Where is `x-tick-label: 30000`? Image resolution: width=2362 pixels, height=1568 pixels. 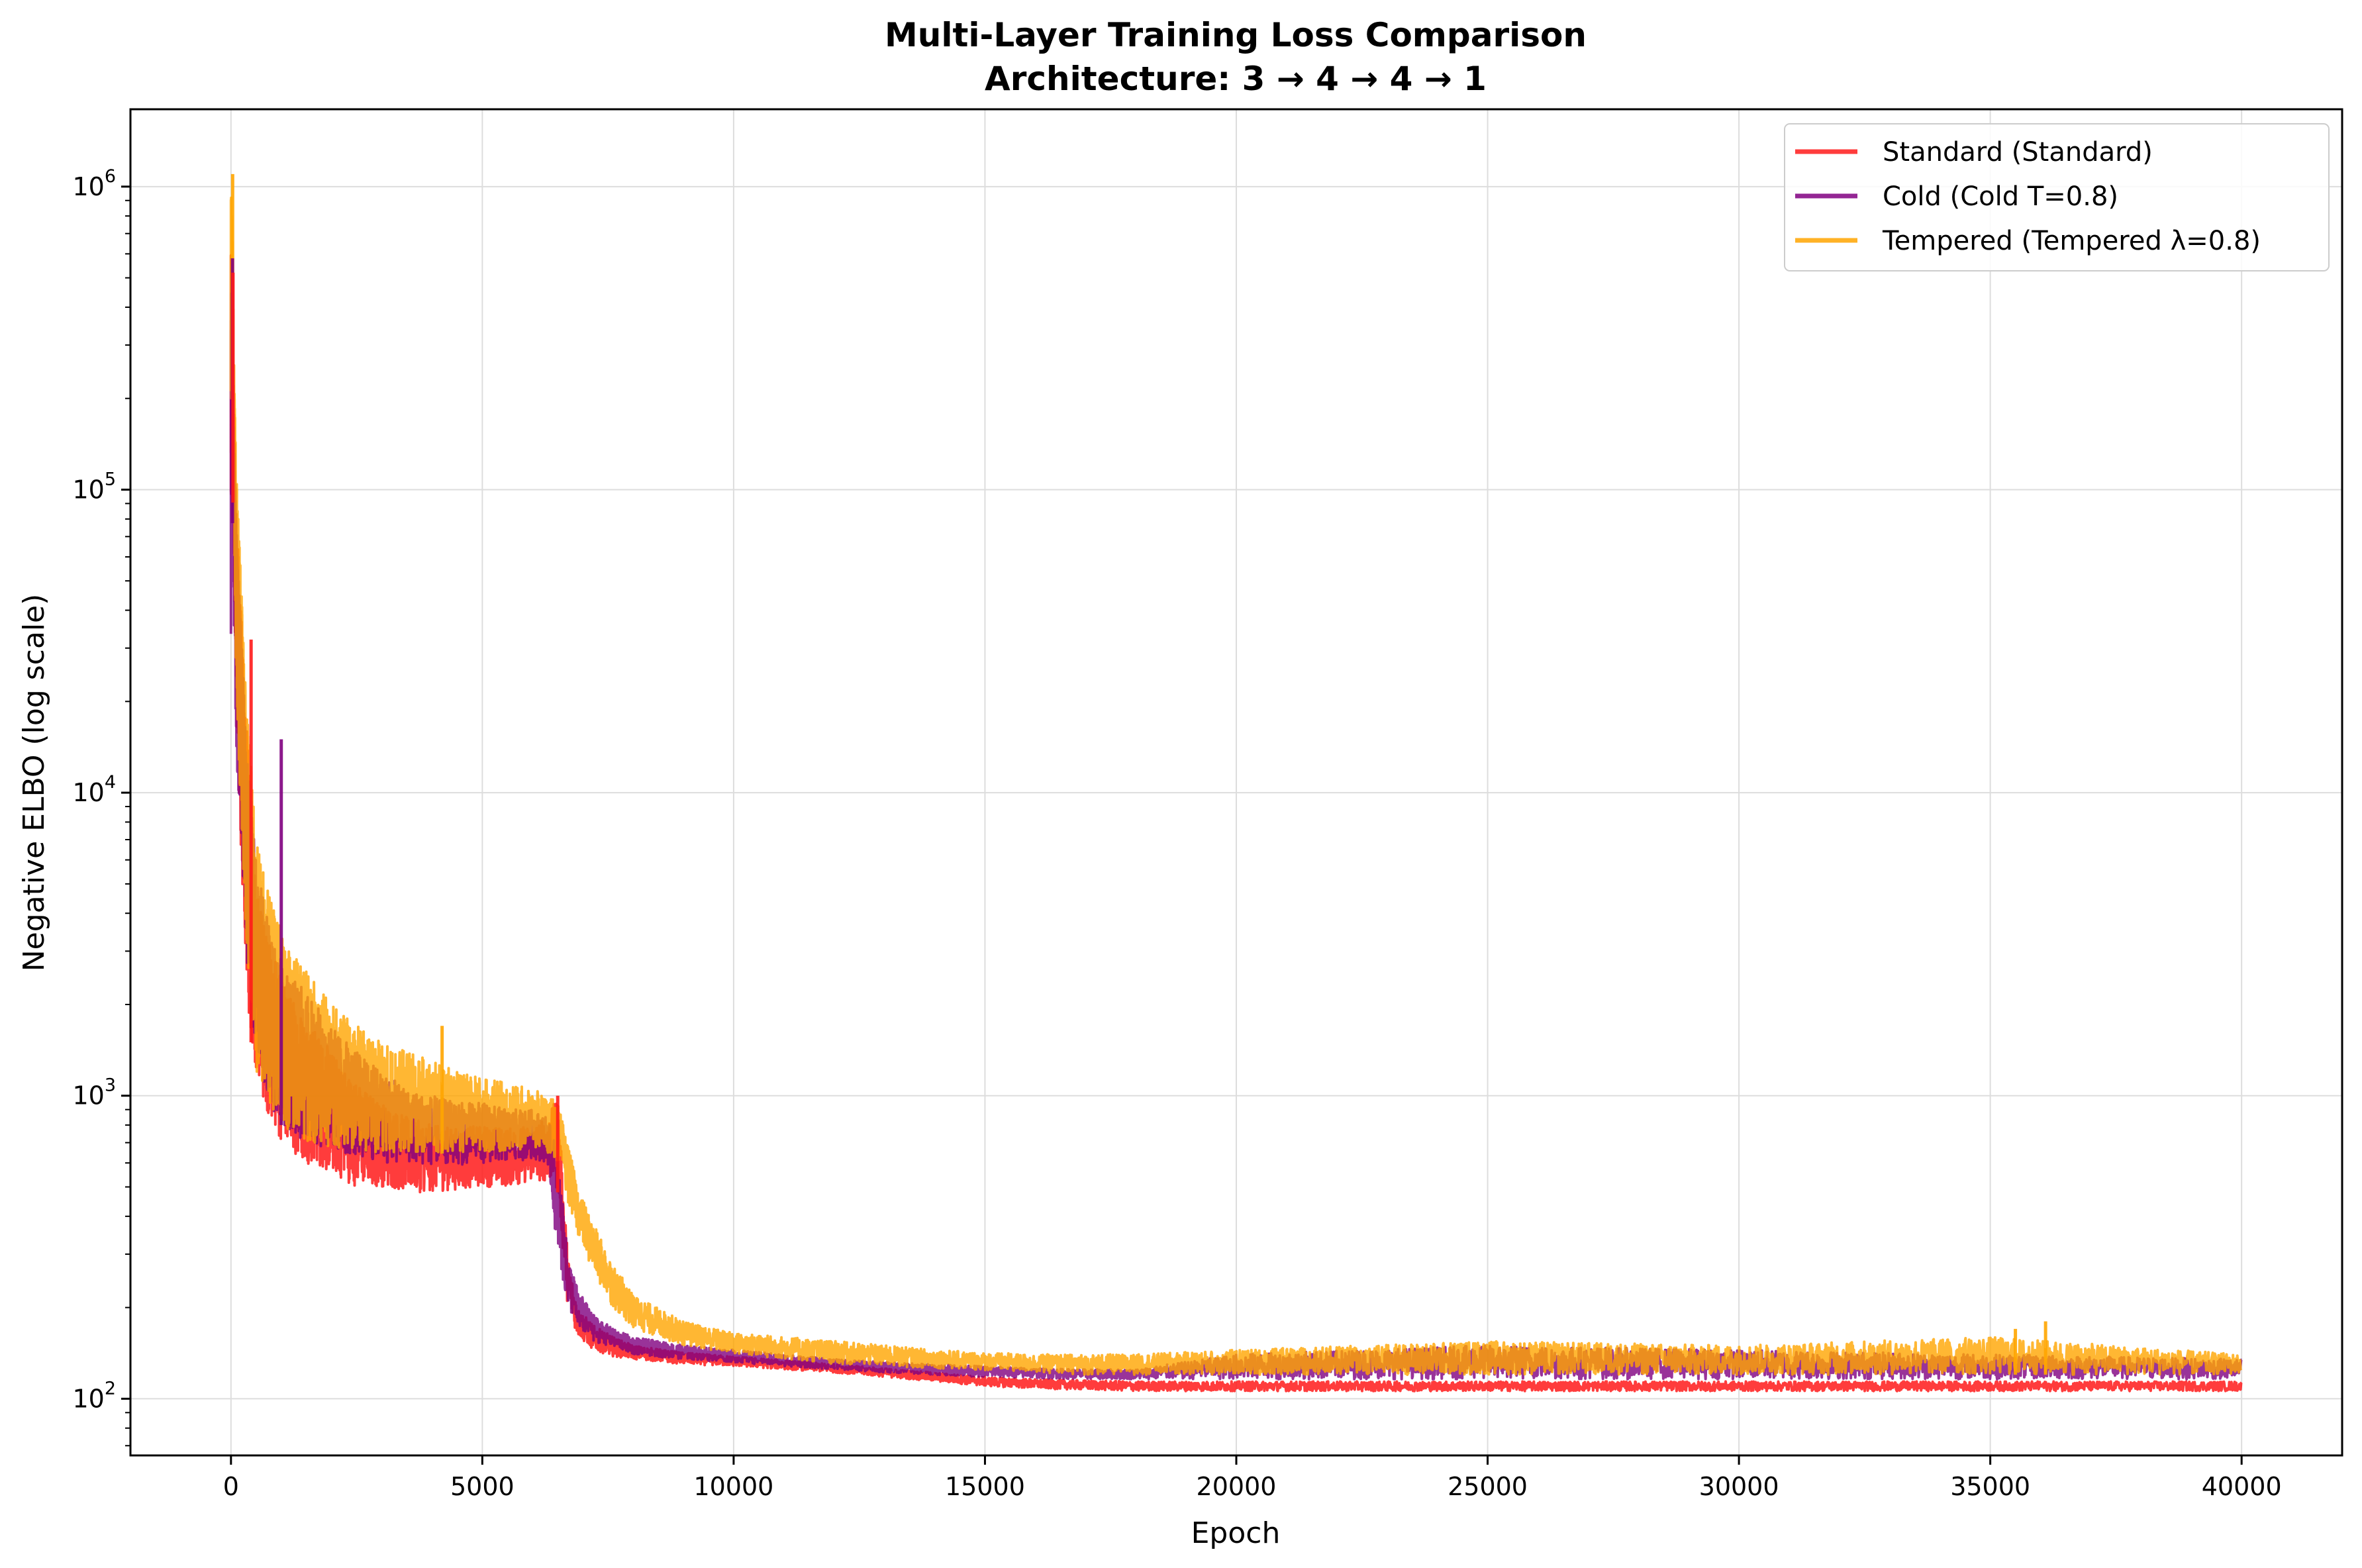 x-tick-label: 30000 is located at coordinates (1739, 1486).